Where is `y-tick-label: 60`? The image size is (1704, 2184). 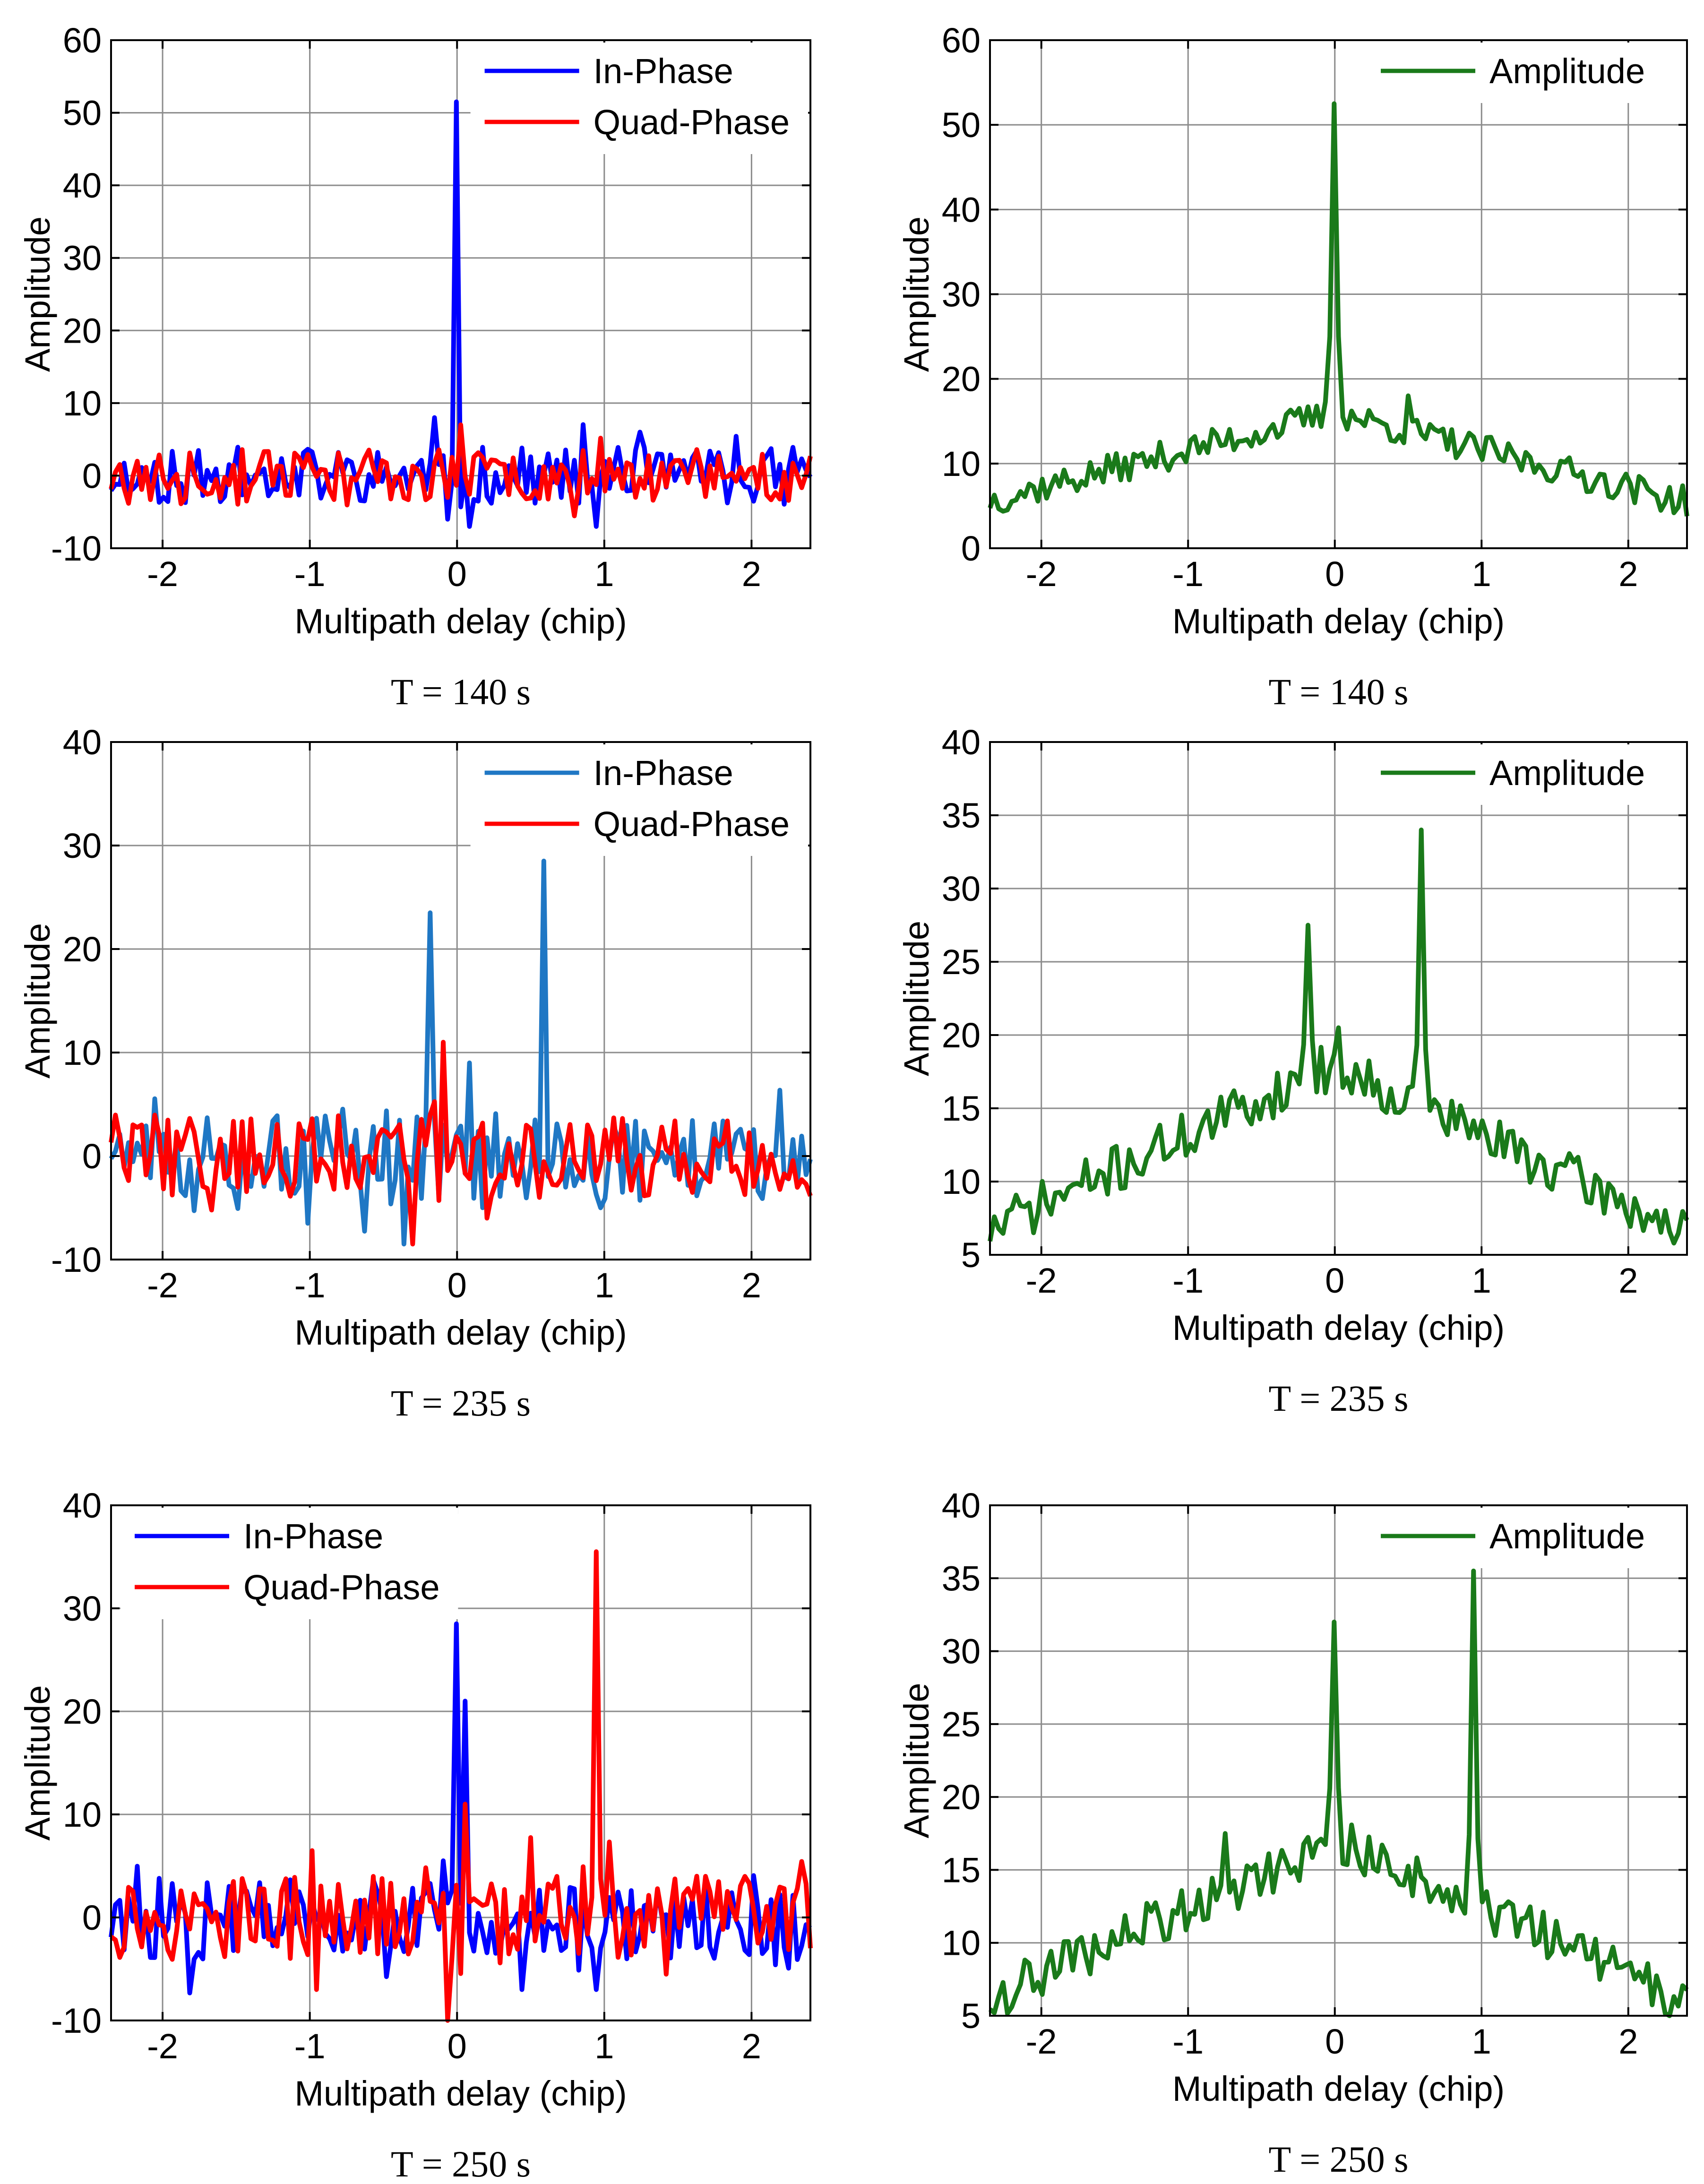
y-tick-label: 60 is located at coordinates (961, 40).